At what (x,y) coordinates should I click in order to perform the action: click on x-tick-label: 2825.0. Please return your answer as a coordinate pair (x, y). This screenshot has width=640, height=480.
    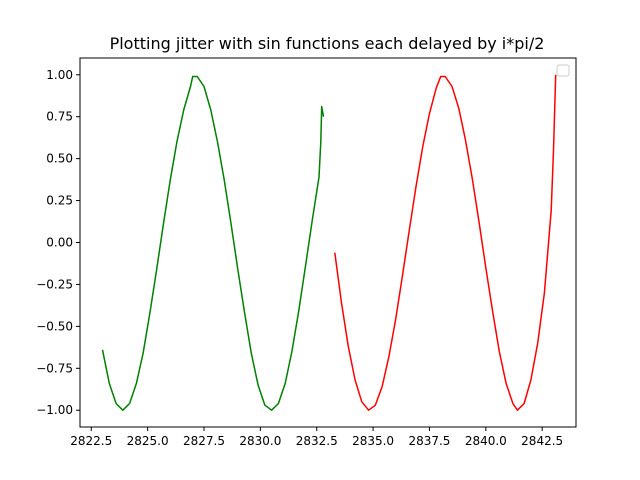
    Looking at the image, I should click on (148, 441).